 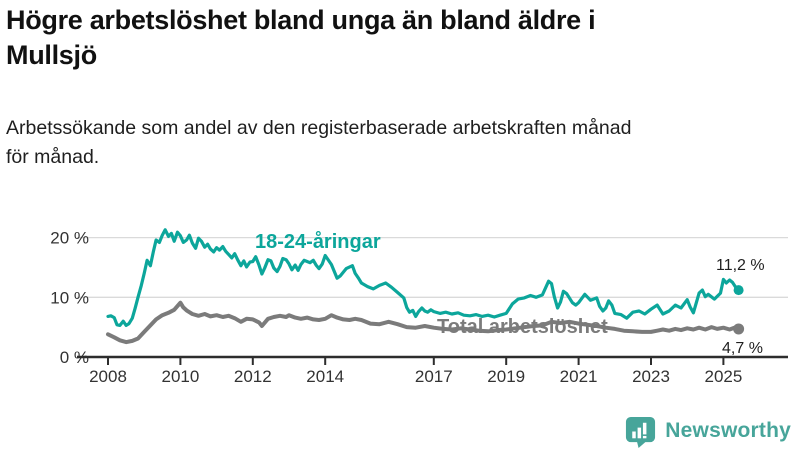 I want to click on series-end-dot-young, so click(x=738, y=290).